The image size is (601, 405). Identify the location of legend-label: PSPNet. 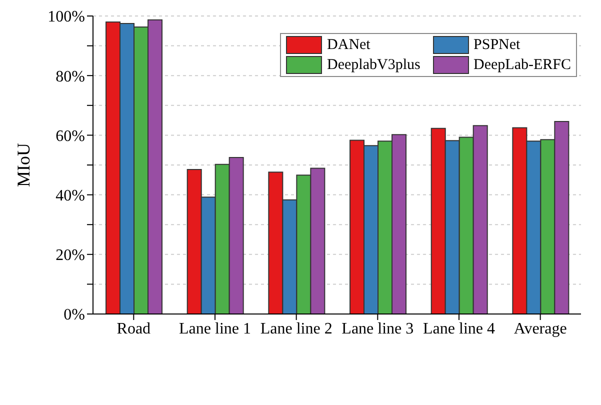
(497, 45).